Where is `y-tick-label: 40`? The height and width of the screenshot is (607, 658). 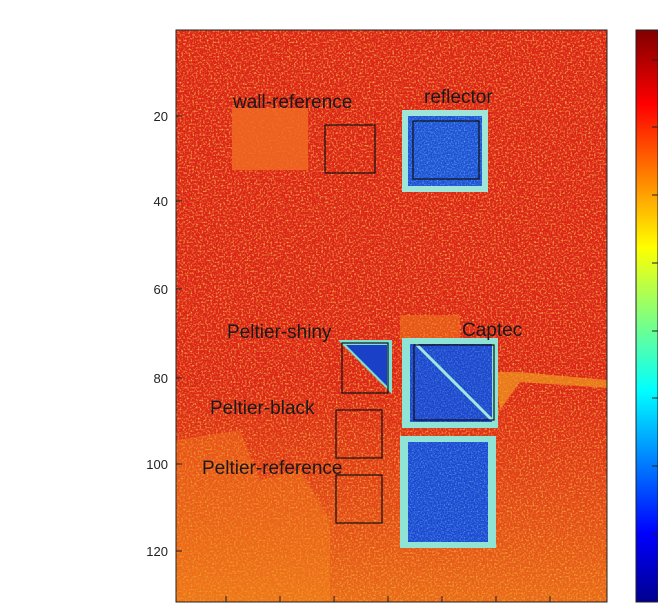
y-tick-label: 40 is located at coordinates (161, 201).